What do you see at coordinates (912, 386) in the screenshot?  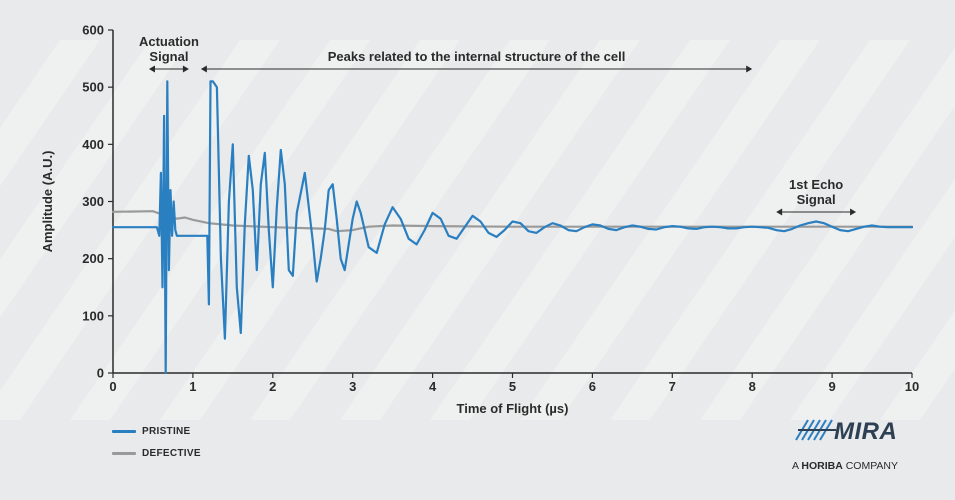 I see `x-tick-label: 10` at bounding box center [912, 386].